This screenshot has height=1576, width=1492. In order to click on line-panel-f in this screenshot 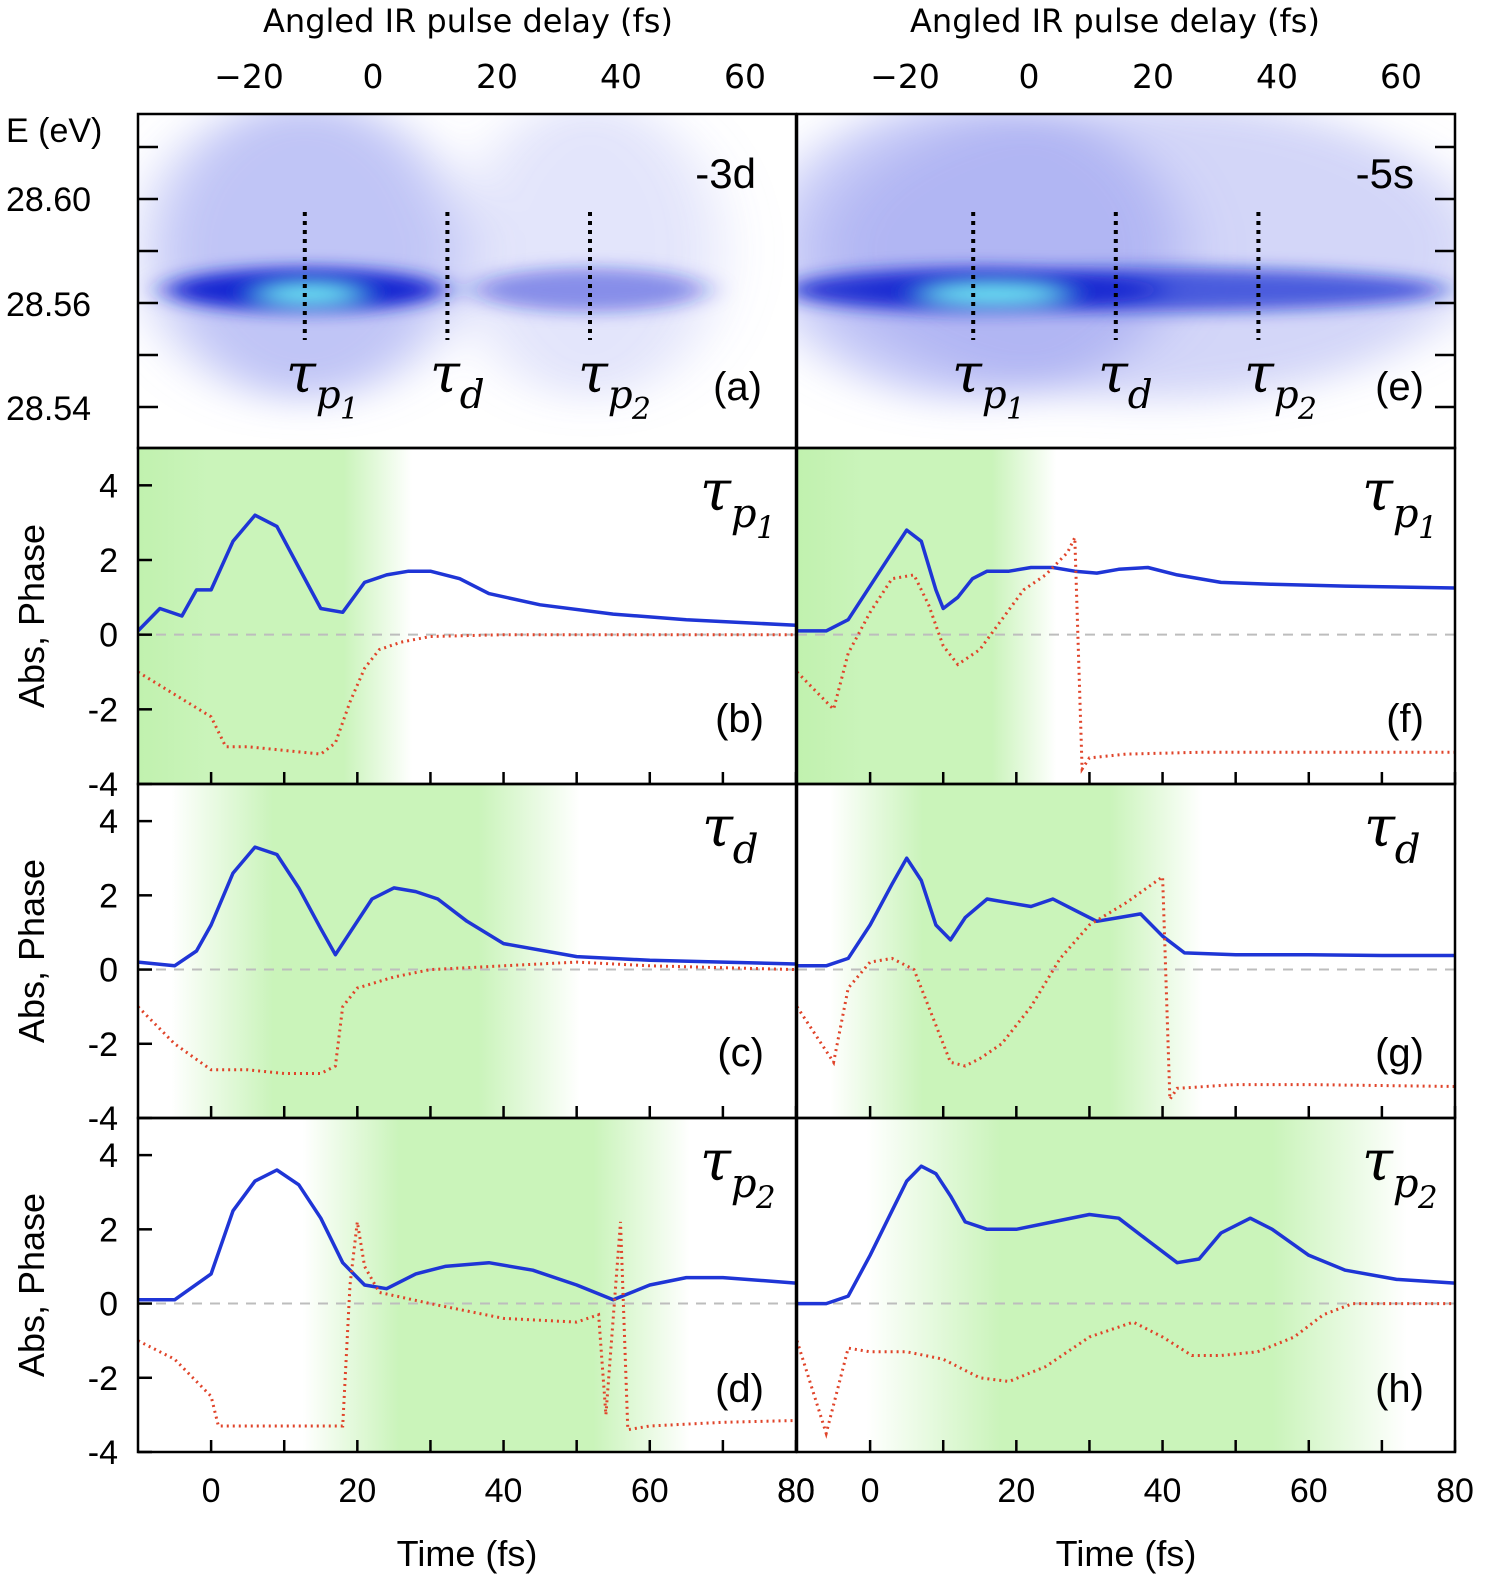, I will do `click(1126, 616)`.